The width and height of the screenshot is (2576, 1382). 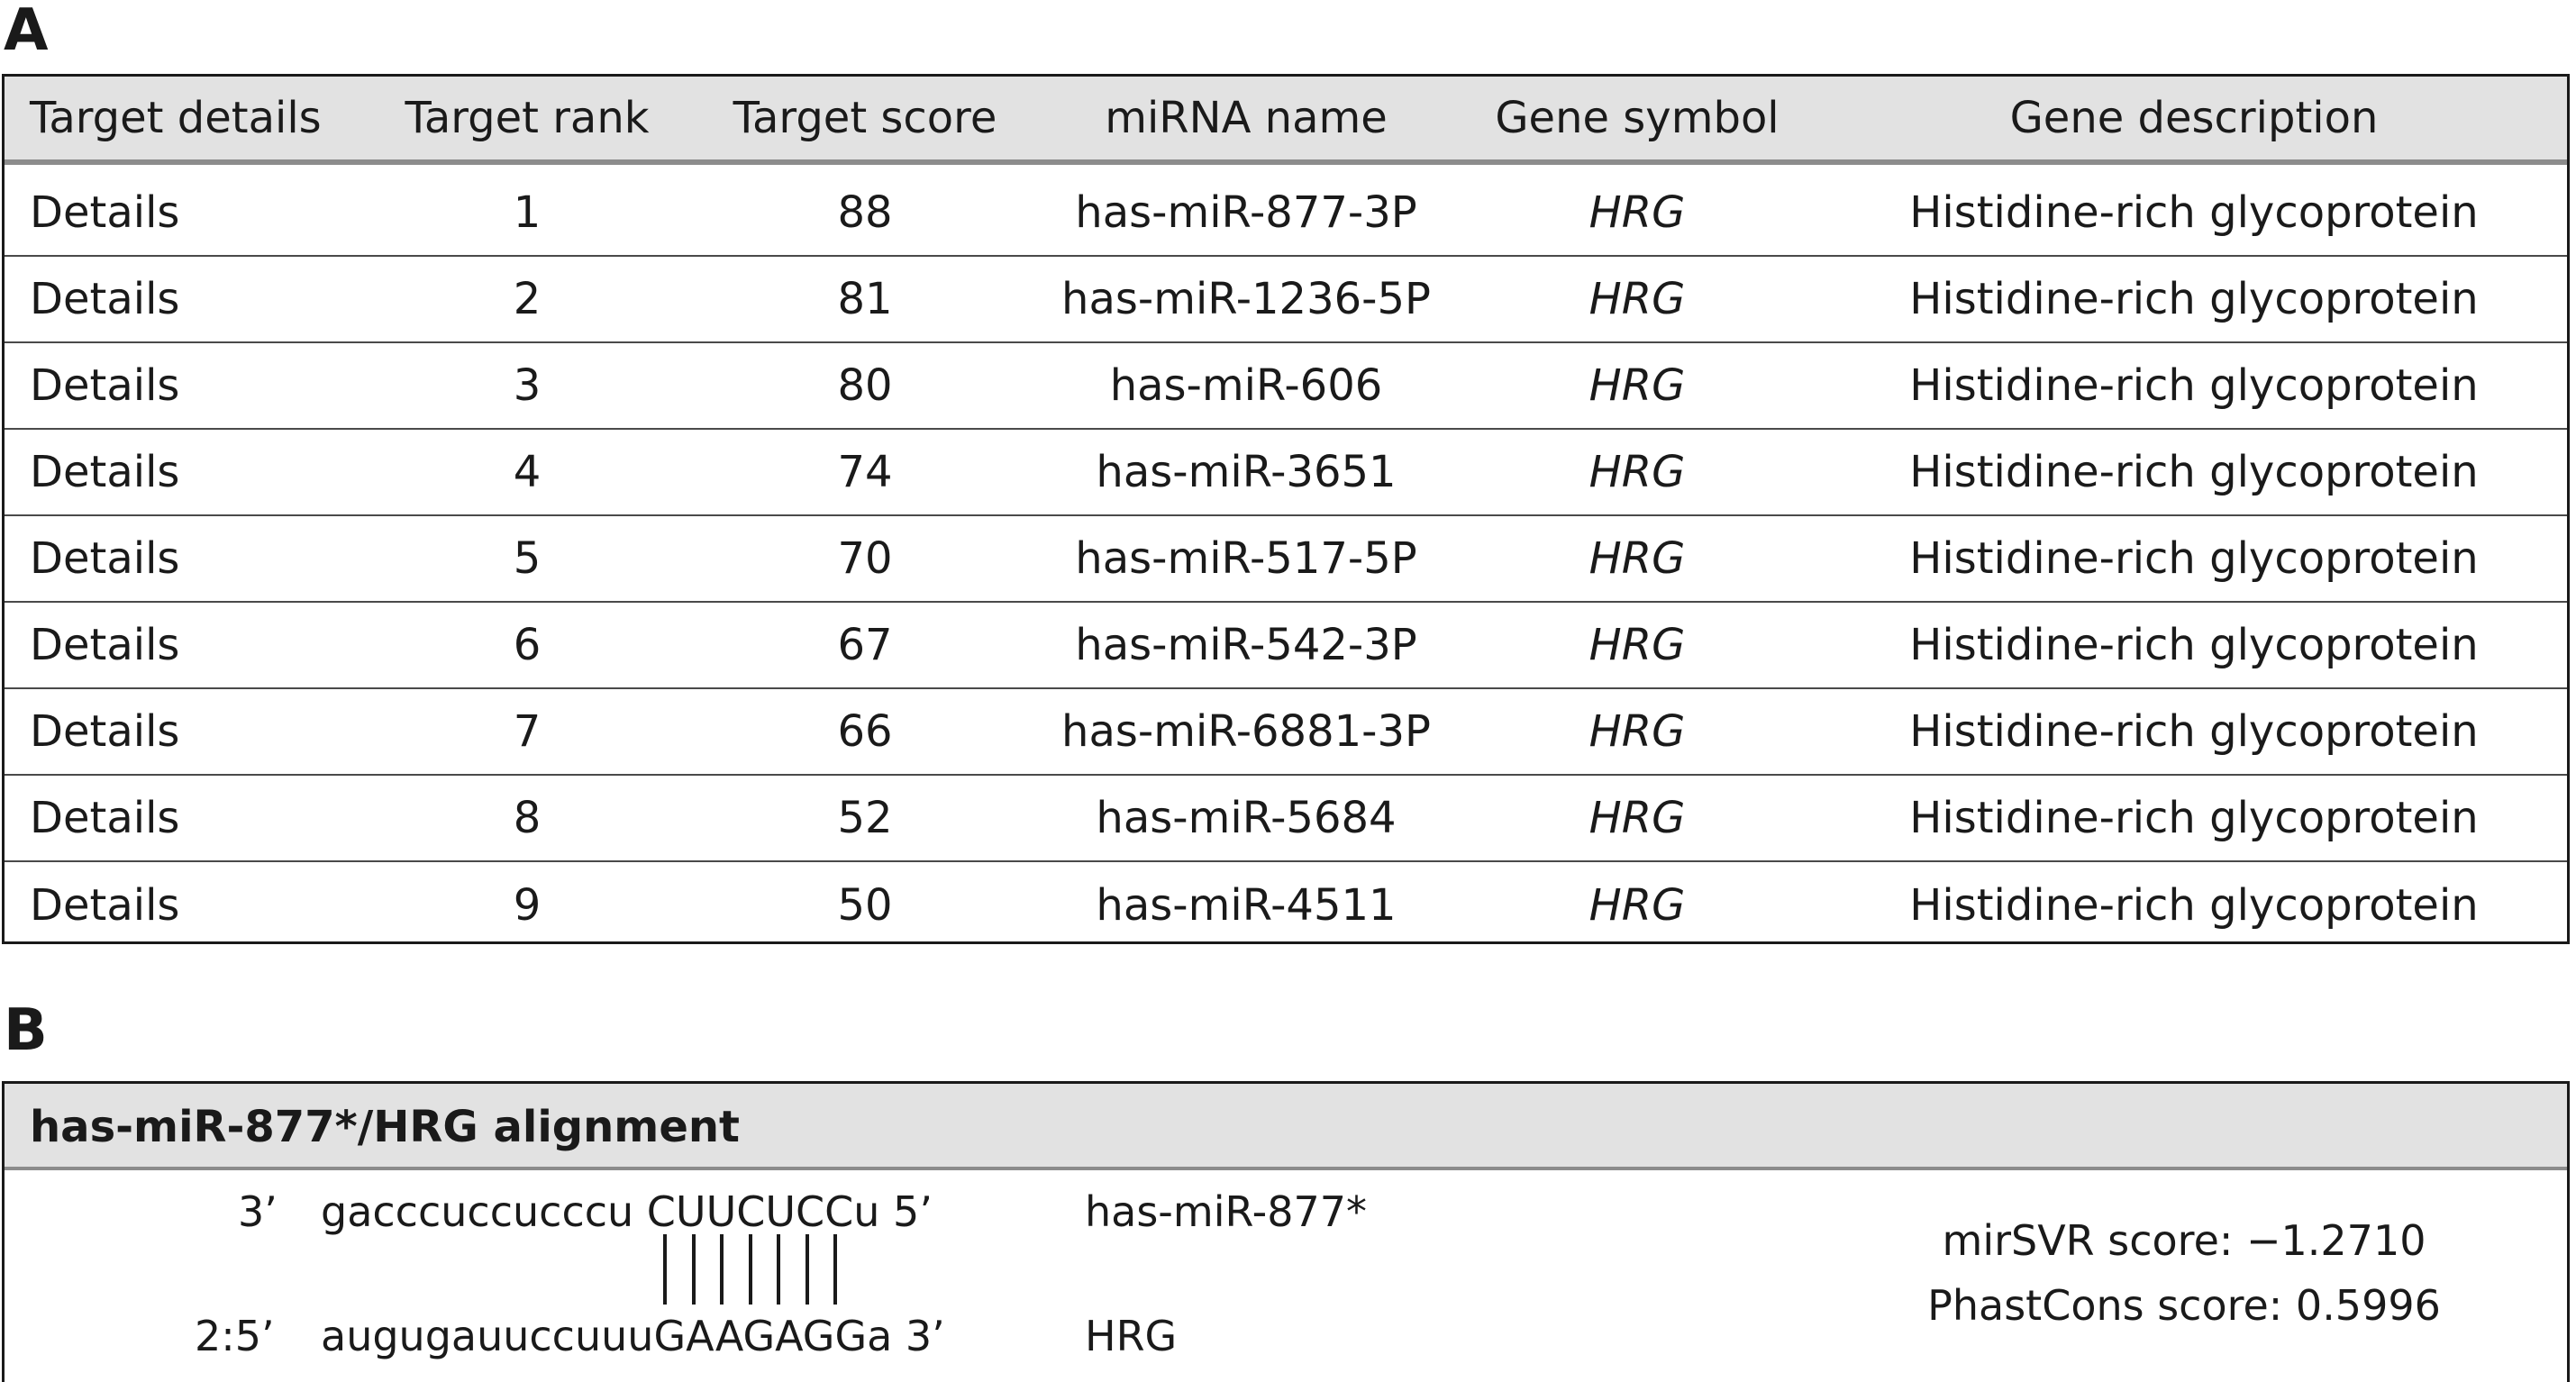 I want to click on header-gene-description: Gene description, so click(x=2194, y=118).